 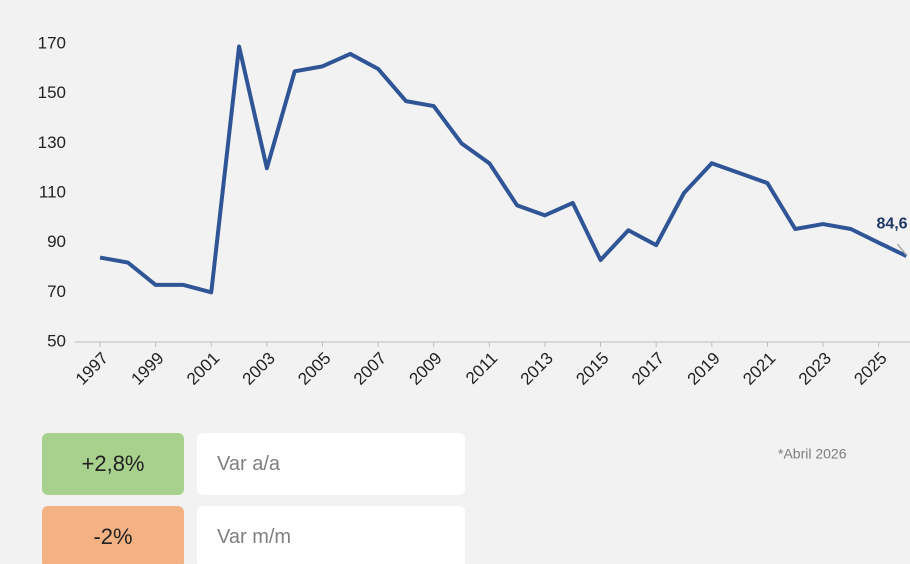 I want to click on x-tick-label: 2021, so click(x=759, y=369).